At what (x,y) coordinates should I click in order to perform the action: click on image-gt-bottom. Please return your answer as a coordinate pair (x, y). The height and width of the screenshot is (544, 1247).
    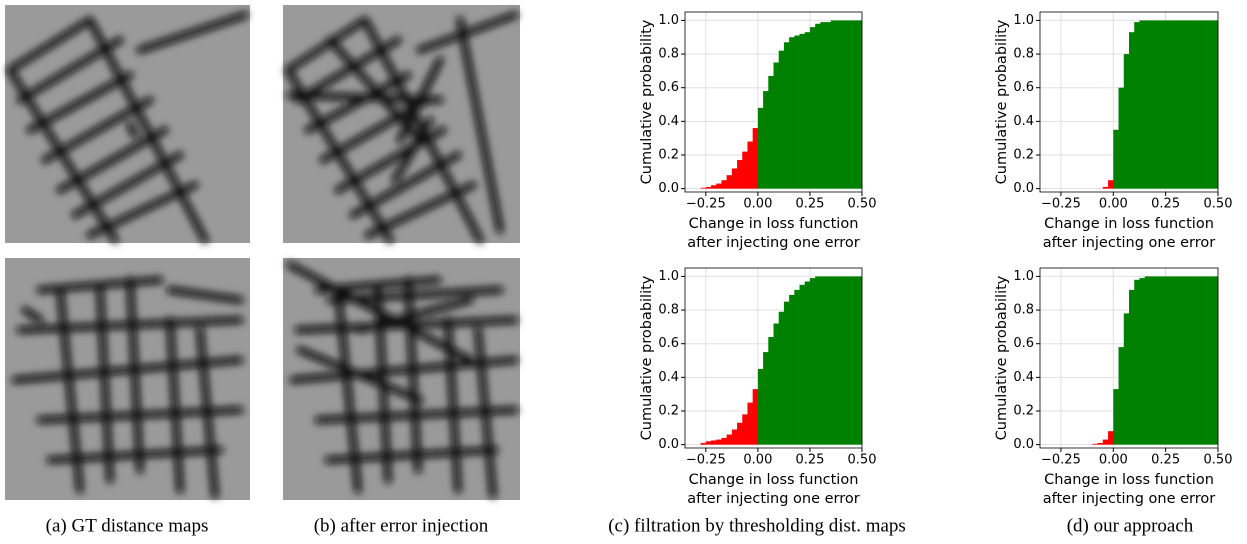
    Looking at the image, I should click on (127, 379).